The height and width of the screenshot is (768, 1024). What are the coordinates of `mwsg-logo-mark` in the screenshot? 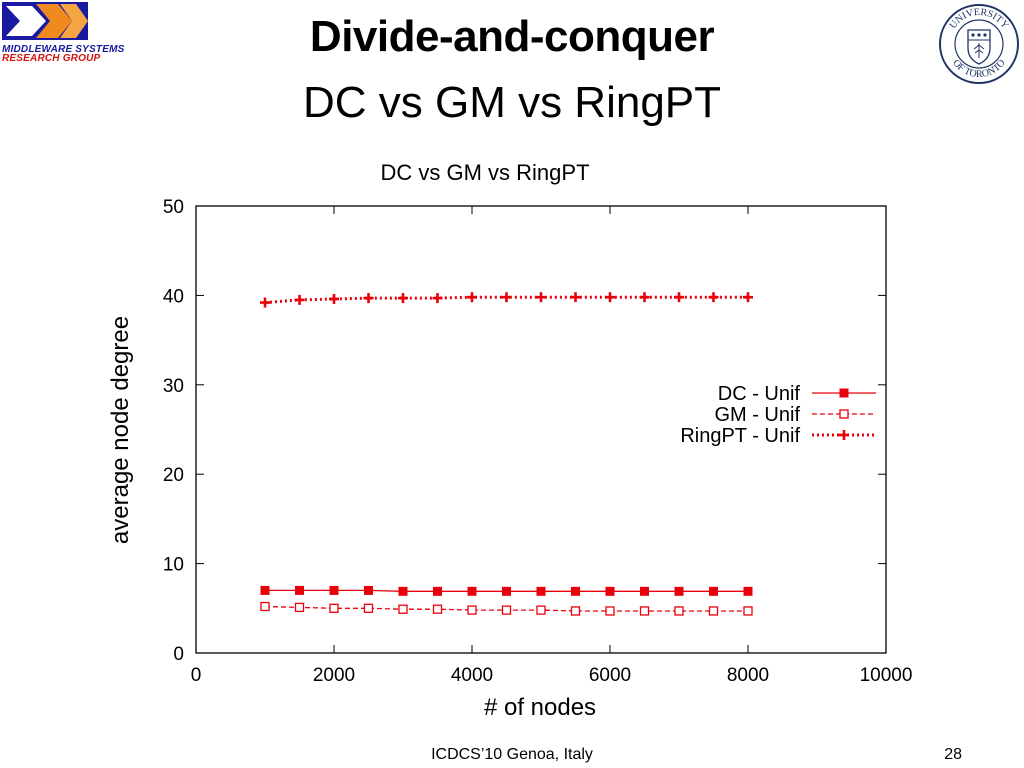 It's located at (45, 21).